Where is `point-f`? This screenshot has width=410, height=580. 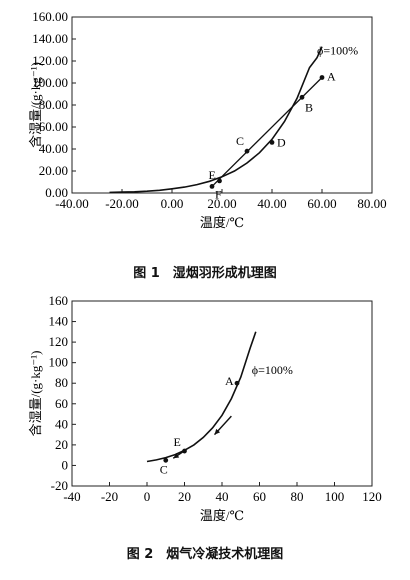 point-f is located at coordinates (212, 186).